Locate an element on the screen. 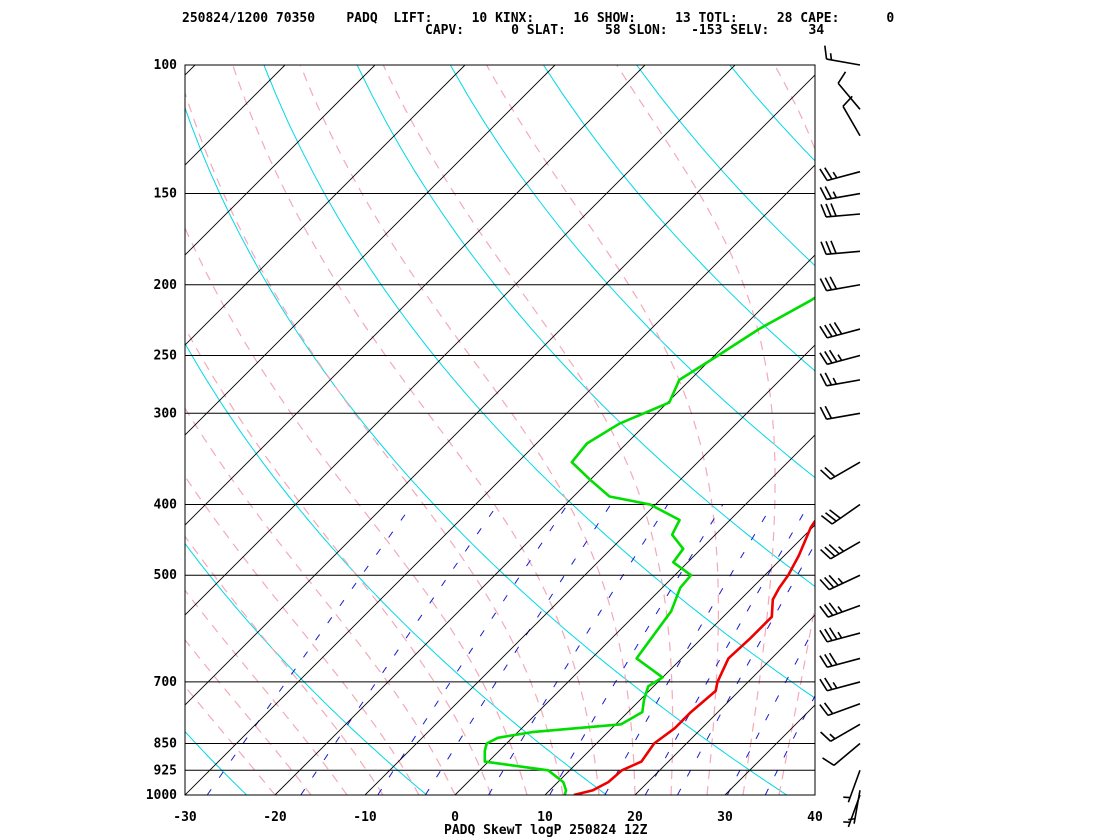 The height and width of the screenshot is (840, 1120). pressure-tick-label: 200 is located at coordinates (166, 285).